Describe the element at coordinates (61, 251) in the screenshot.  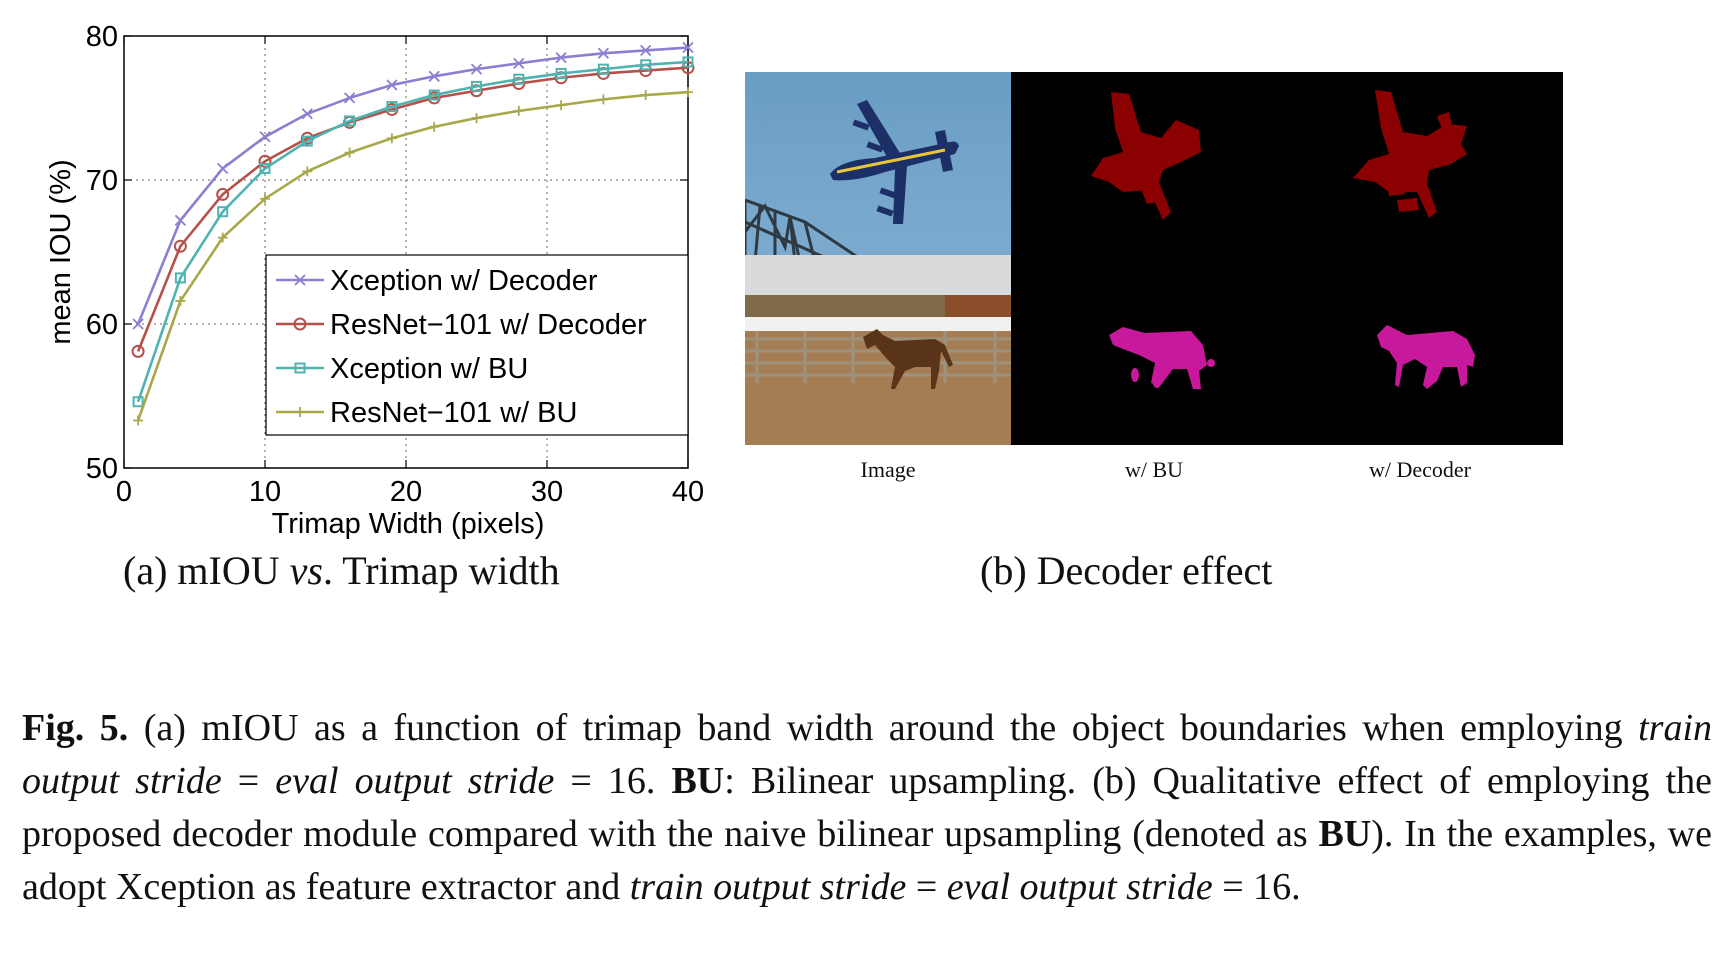
I see `y-axis-label: mean IOU (%)` at that location.